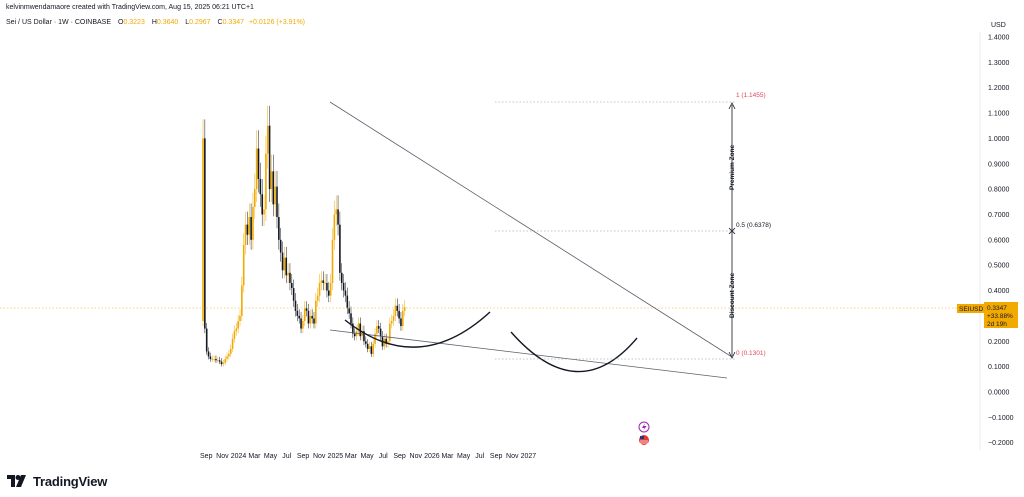  What do you see at coordinates (999, 291) in the screenshot?
I see `y-tick-label: 0.4000` at bounding box center [999, 291].